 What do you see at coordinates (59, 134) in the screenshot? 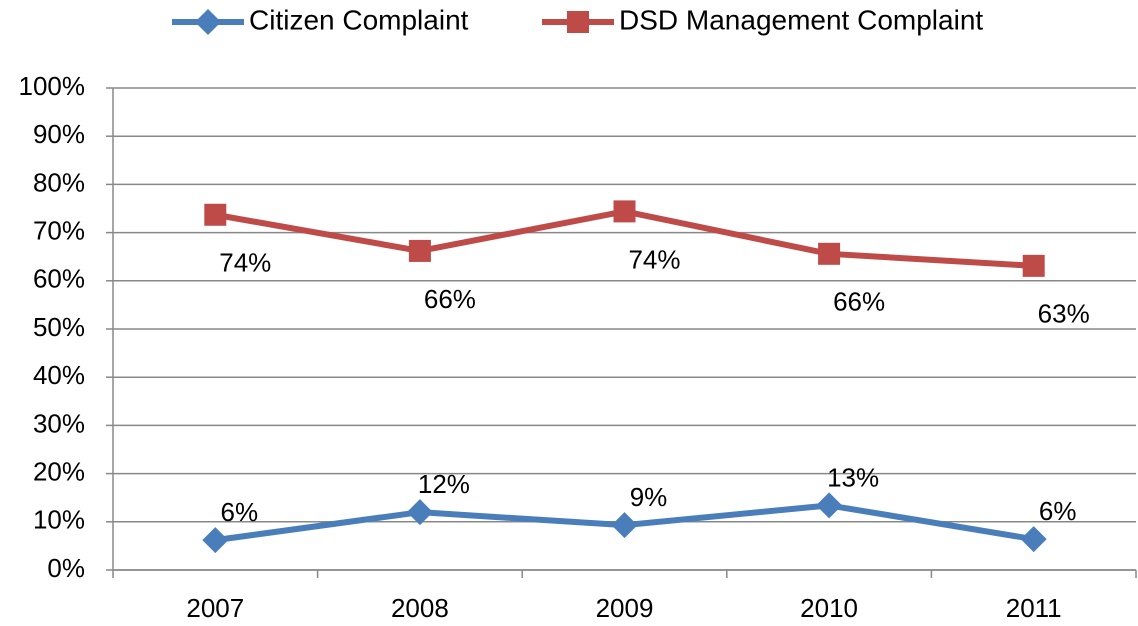
I see `y-tick-label: 90%` at bounding box center [59, 134].